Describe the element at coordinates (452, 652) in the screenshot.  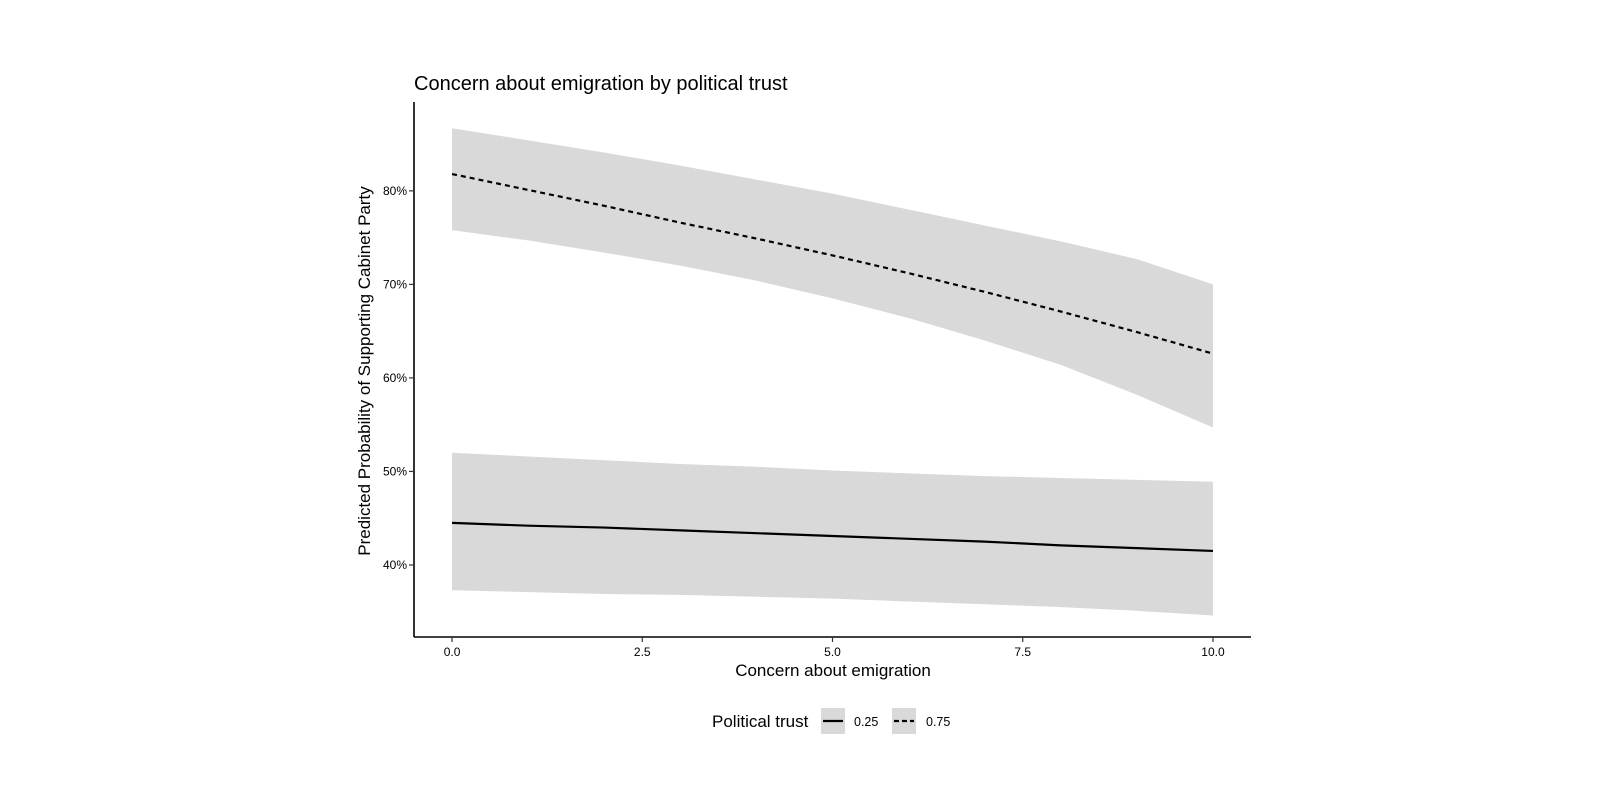
I see `x-tick-label: 0.0` at that location.